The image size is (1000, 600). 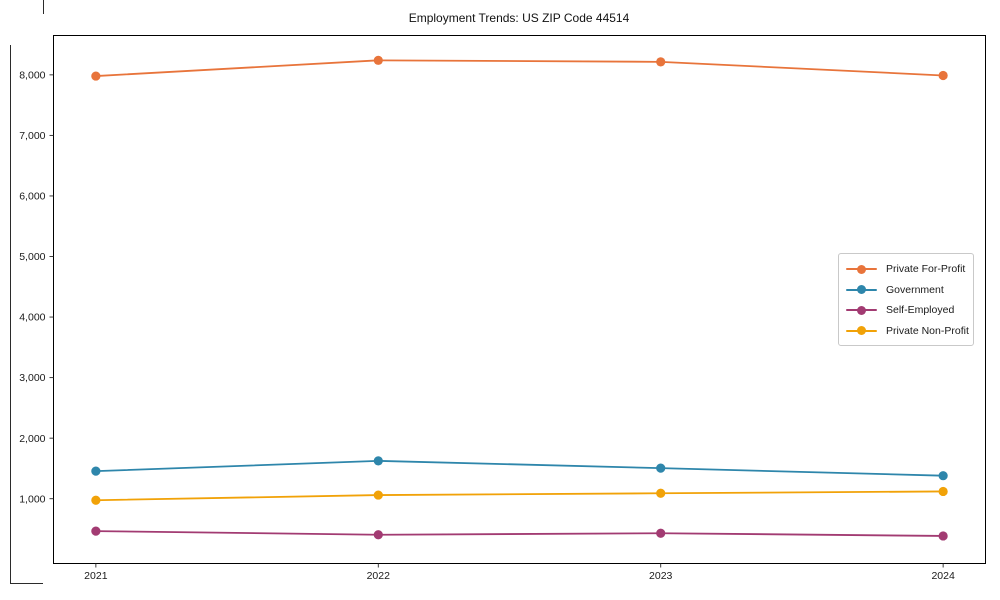 What do you see at coordinates (661, 576) in the screenshot?
I see `x-tick-label: 2023` at bounding box center [661, 576].